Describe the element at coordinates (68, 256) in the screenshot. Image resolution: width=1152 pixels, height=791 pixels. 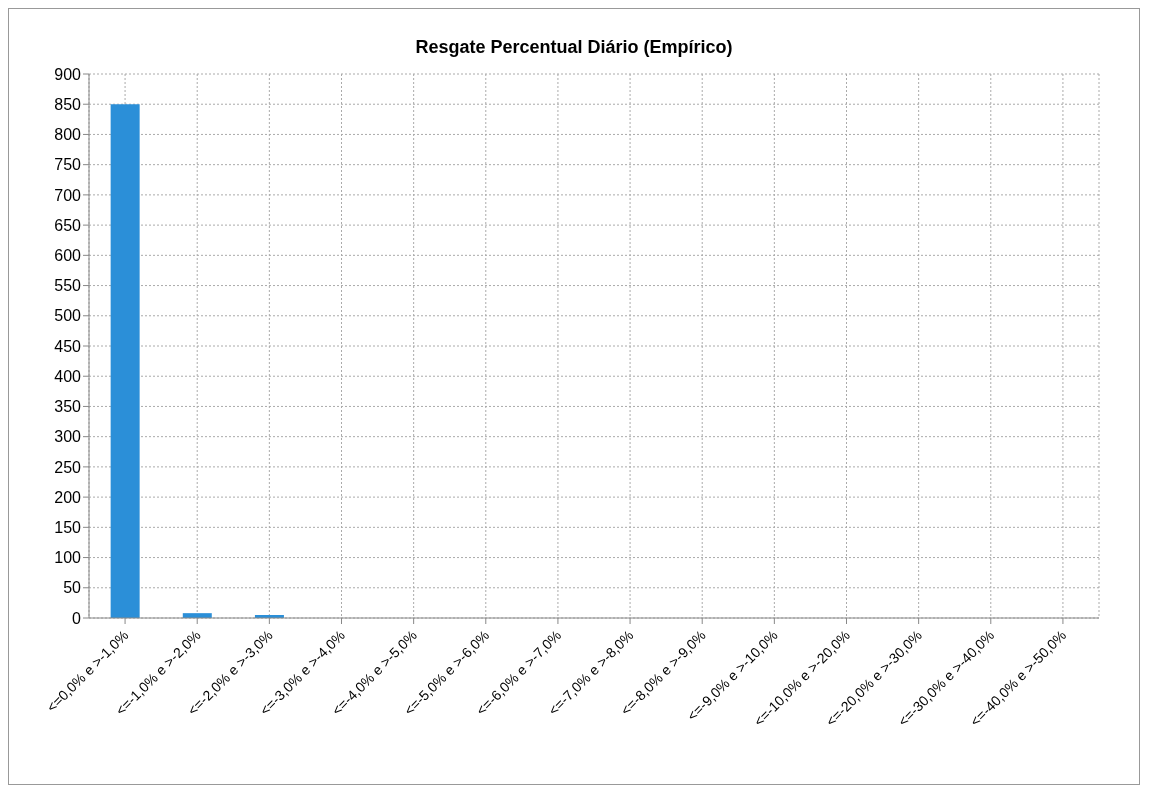
I see `y-tick-label: 600` at that location.